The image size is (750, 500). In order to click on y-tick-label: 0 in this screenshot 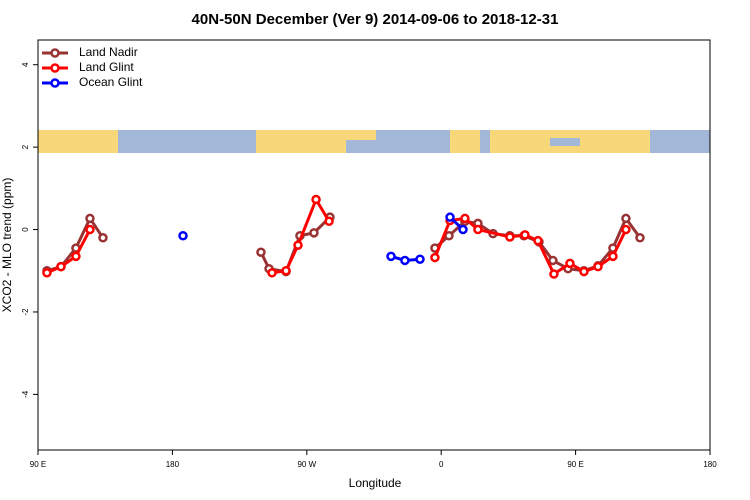, I will do `click(25, 229)`.